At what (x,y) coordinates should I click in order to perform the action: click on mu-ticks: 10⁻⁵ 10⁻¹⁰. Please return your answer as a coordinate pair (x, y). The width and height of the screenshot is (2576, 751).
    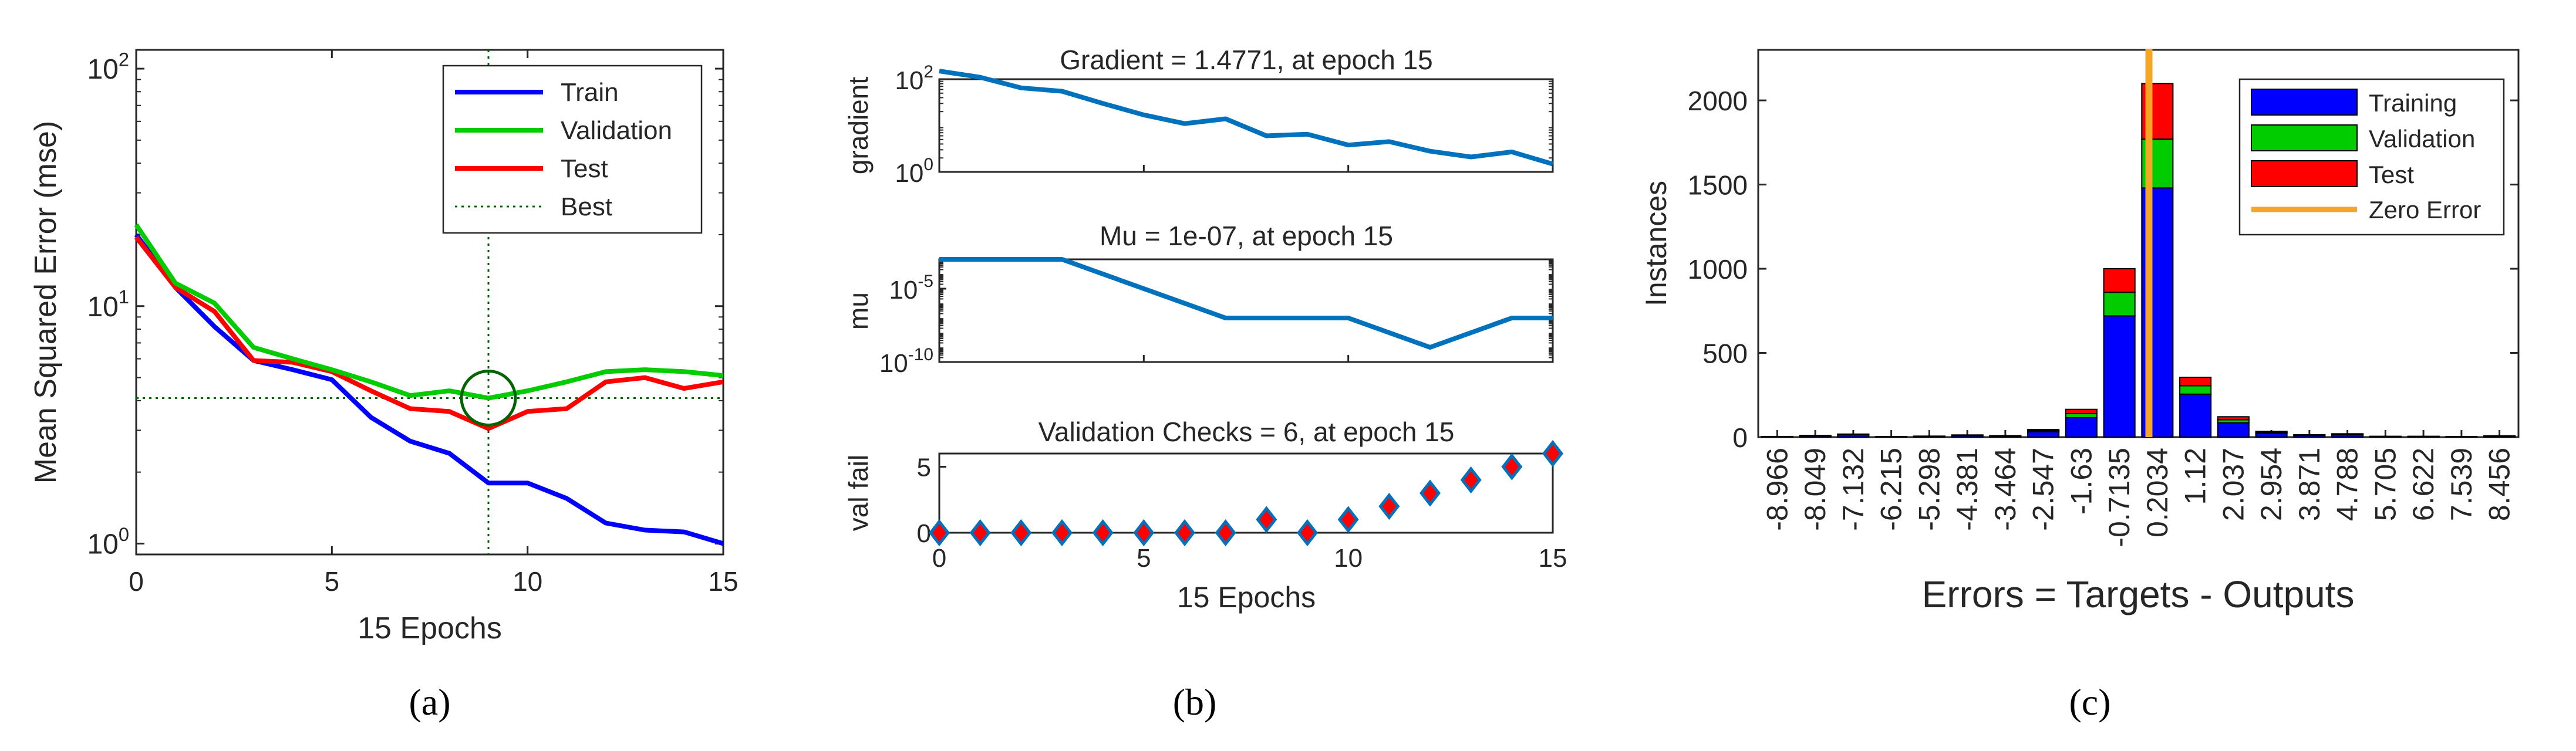
    Looking at the image, I should click on (1216, 318).